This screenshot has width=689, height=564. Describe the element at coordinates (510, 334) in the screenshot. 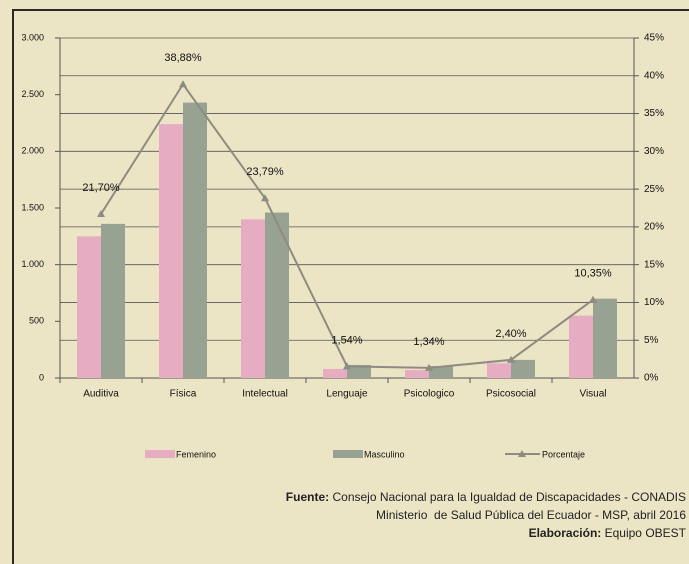

I see `data-label: 2,40%` at that location.